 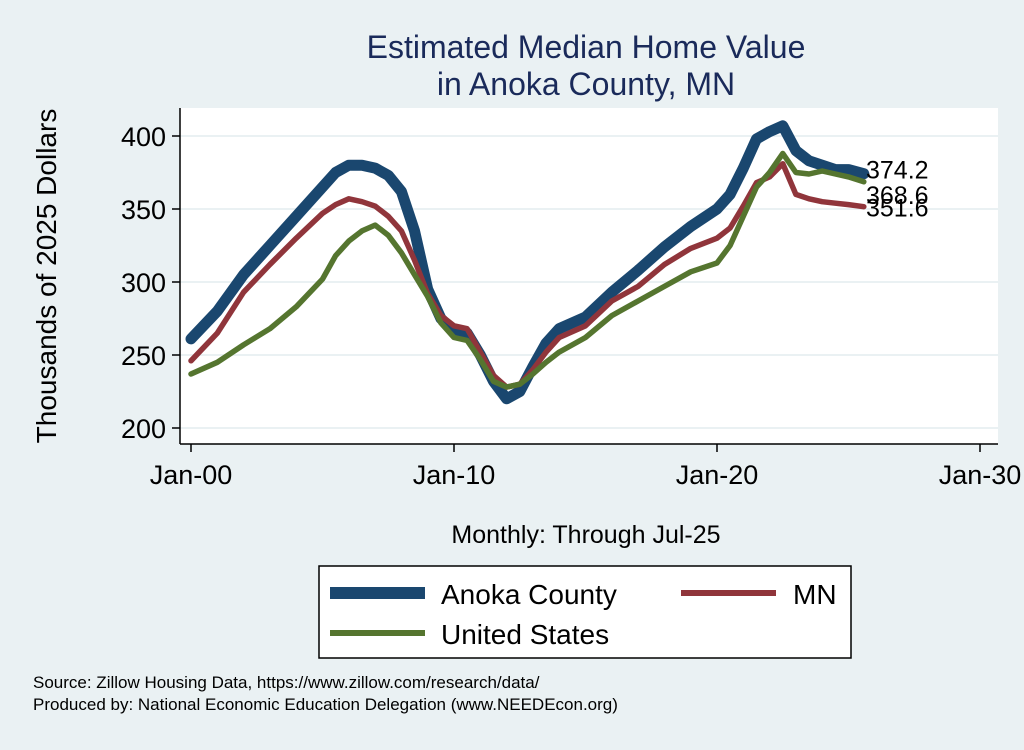 What do you see at coordinates (143, 137) in the screenshot?
I see `y-tick-label-400: 400` at bounding box center [143, 137].